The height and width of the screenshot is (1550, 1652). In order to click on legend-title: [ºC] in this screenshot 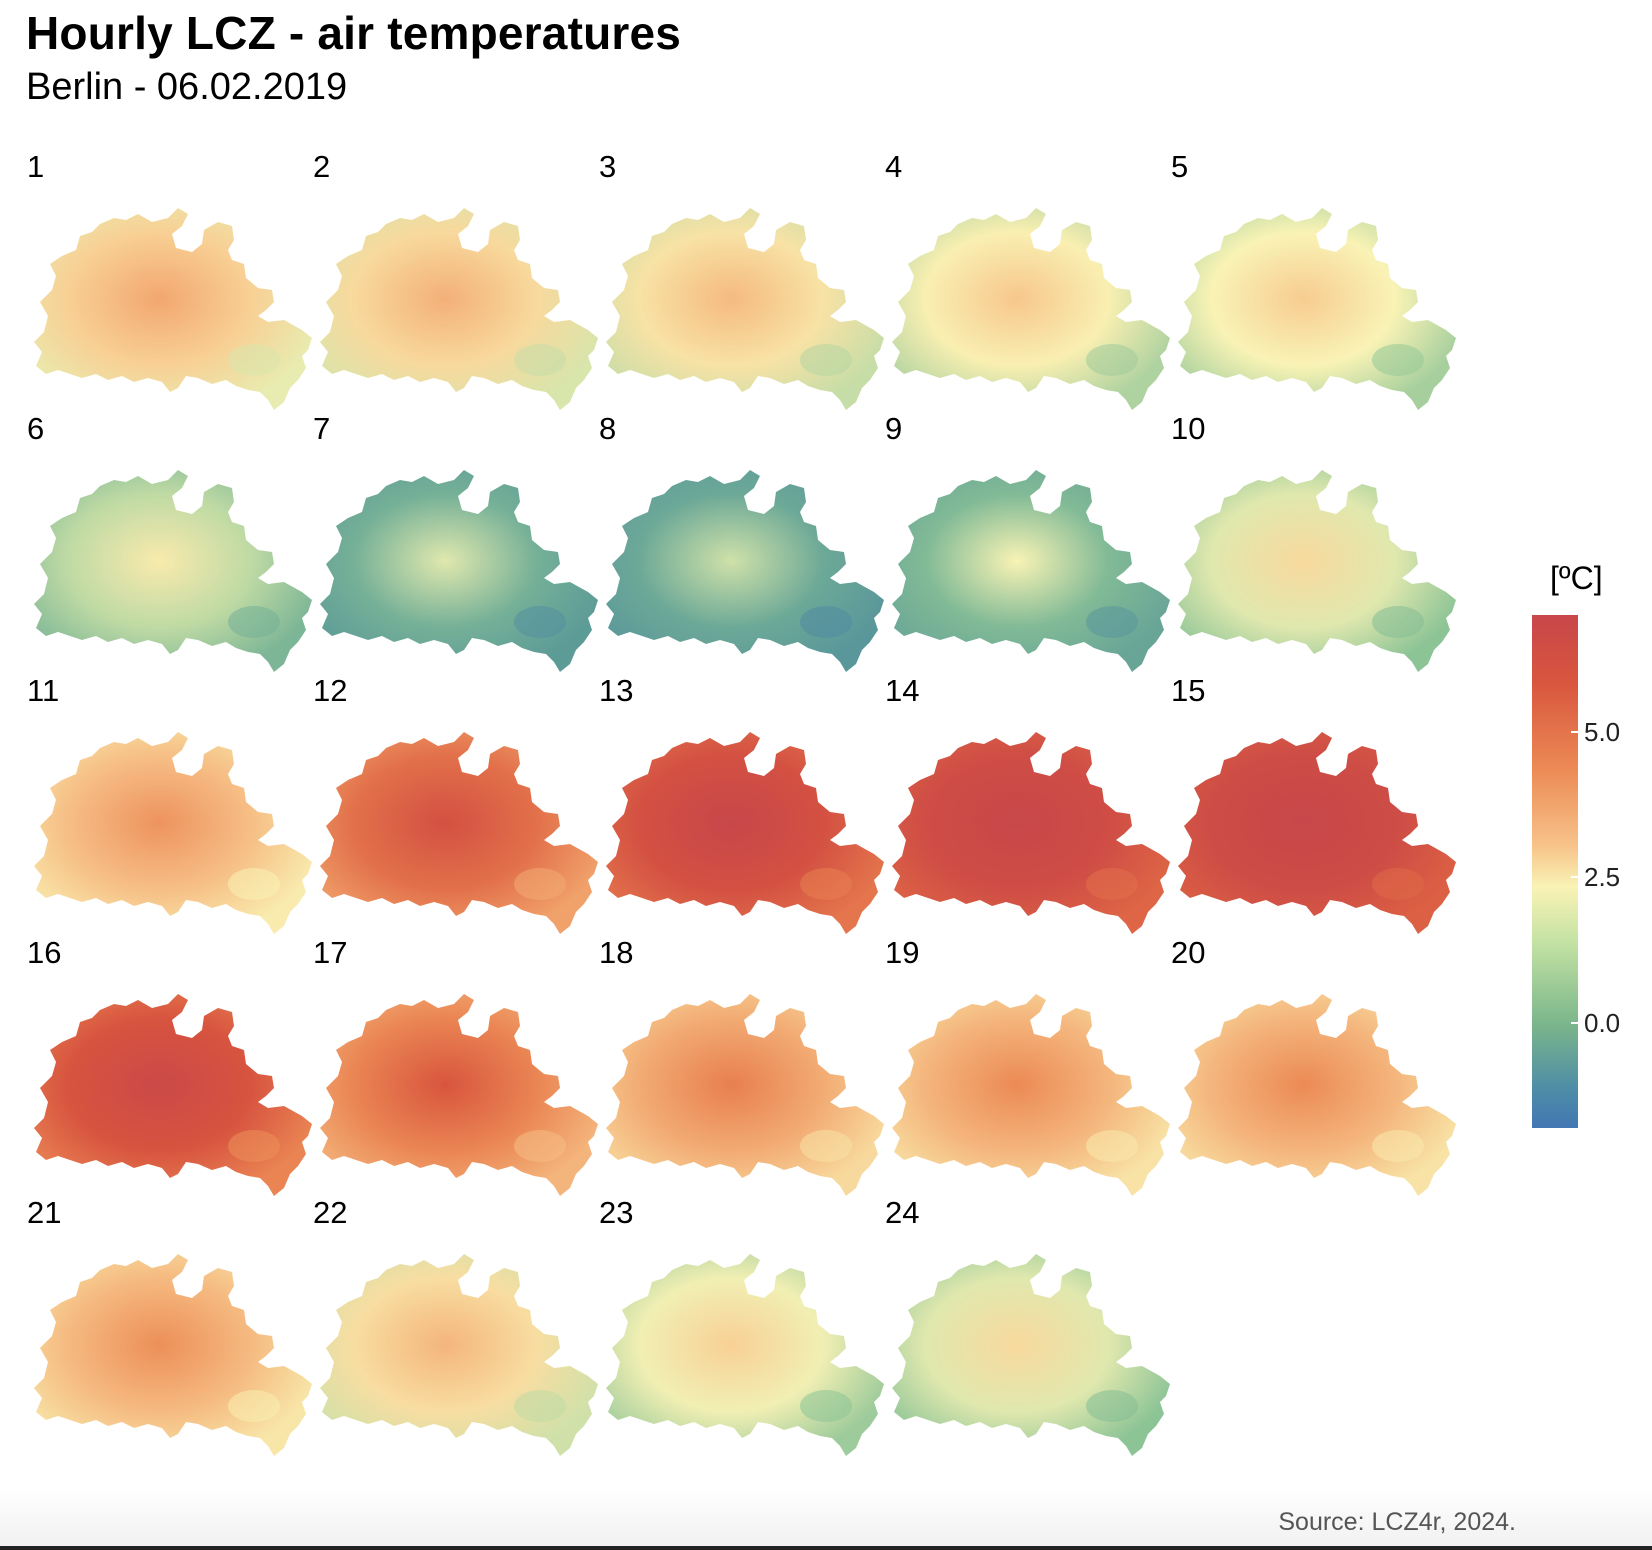, I will do `click(1576, 578)`.